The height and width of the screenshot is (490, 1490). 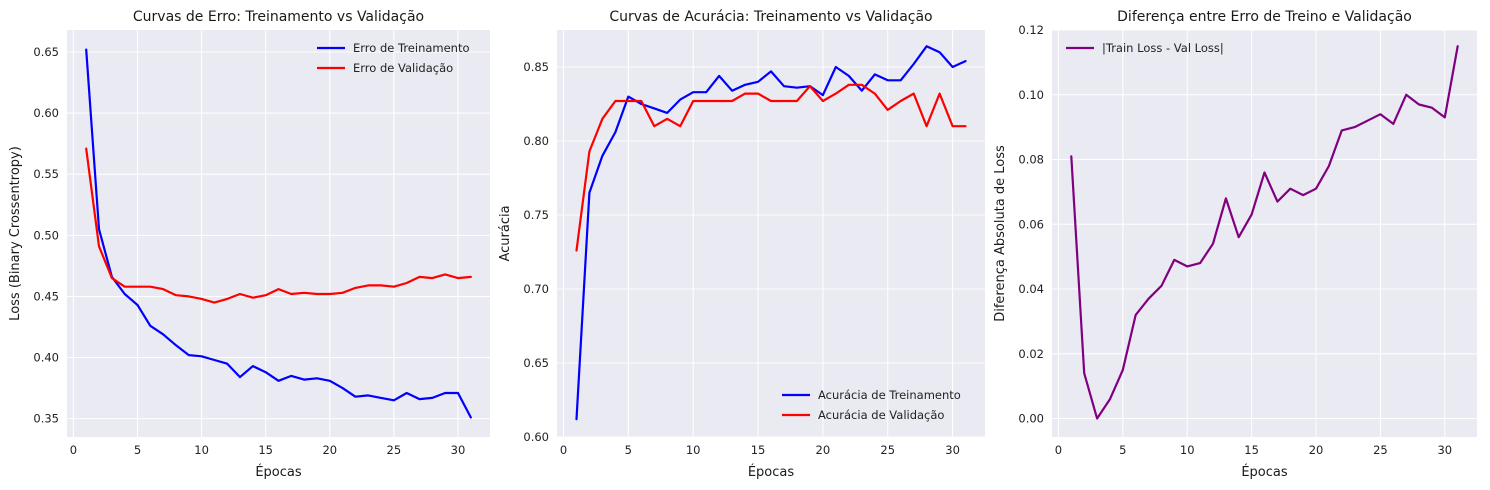 I want to click on y-axis-label: Diferença Absoluta de Loss, so click(x=1000, y=233).